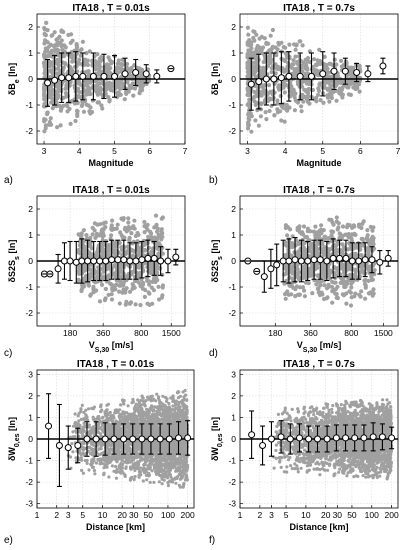 This screenshot has height=550, width=404. I want to click on binned-means, so click(318, 265).